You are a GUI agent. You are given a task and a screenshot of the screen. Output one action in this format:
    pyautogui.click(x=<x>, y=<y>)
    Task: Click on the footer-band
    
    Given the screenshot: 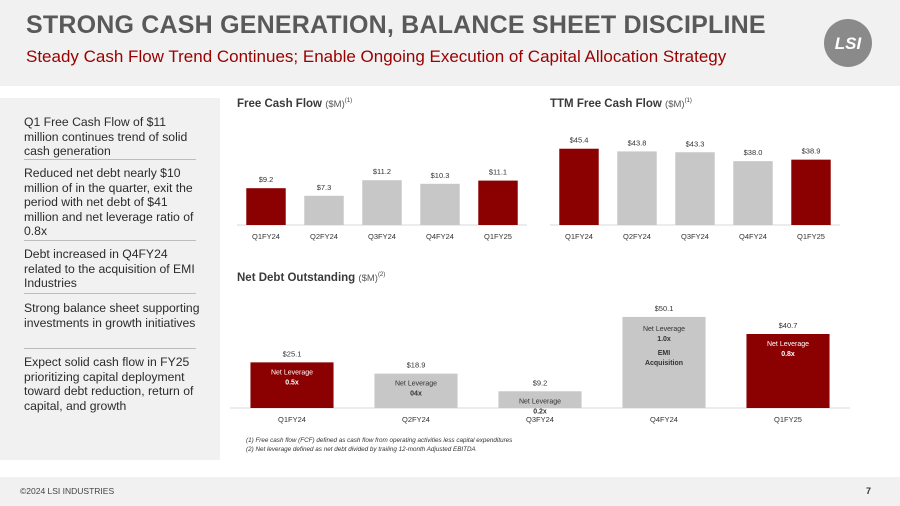 What is the action you would take?
    pyautogui.click(x=450, y=491)
    